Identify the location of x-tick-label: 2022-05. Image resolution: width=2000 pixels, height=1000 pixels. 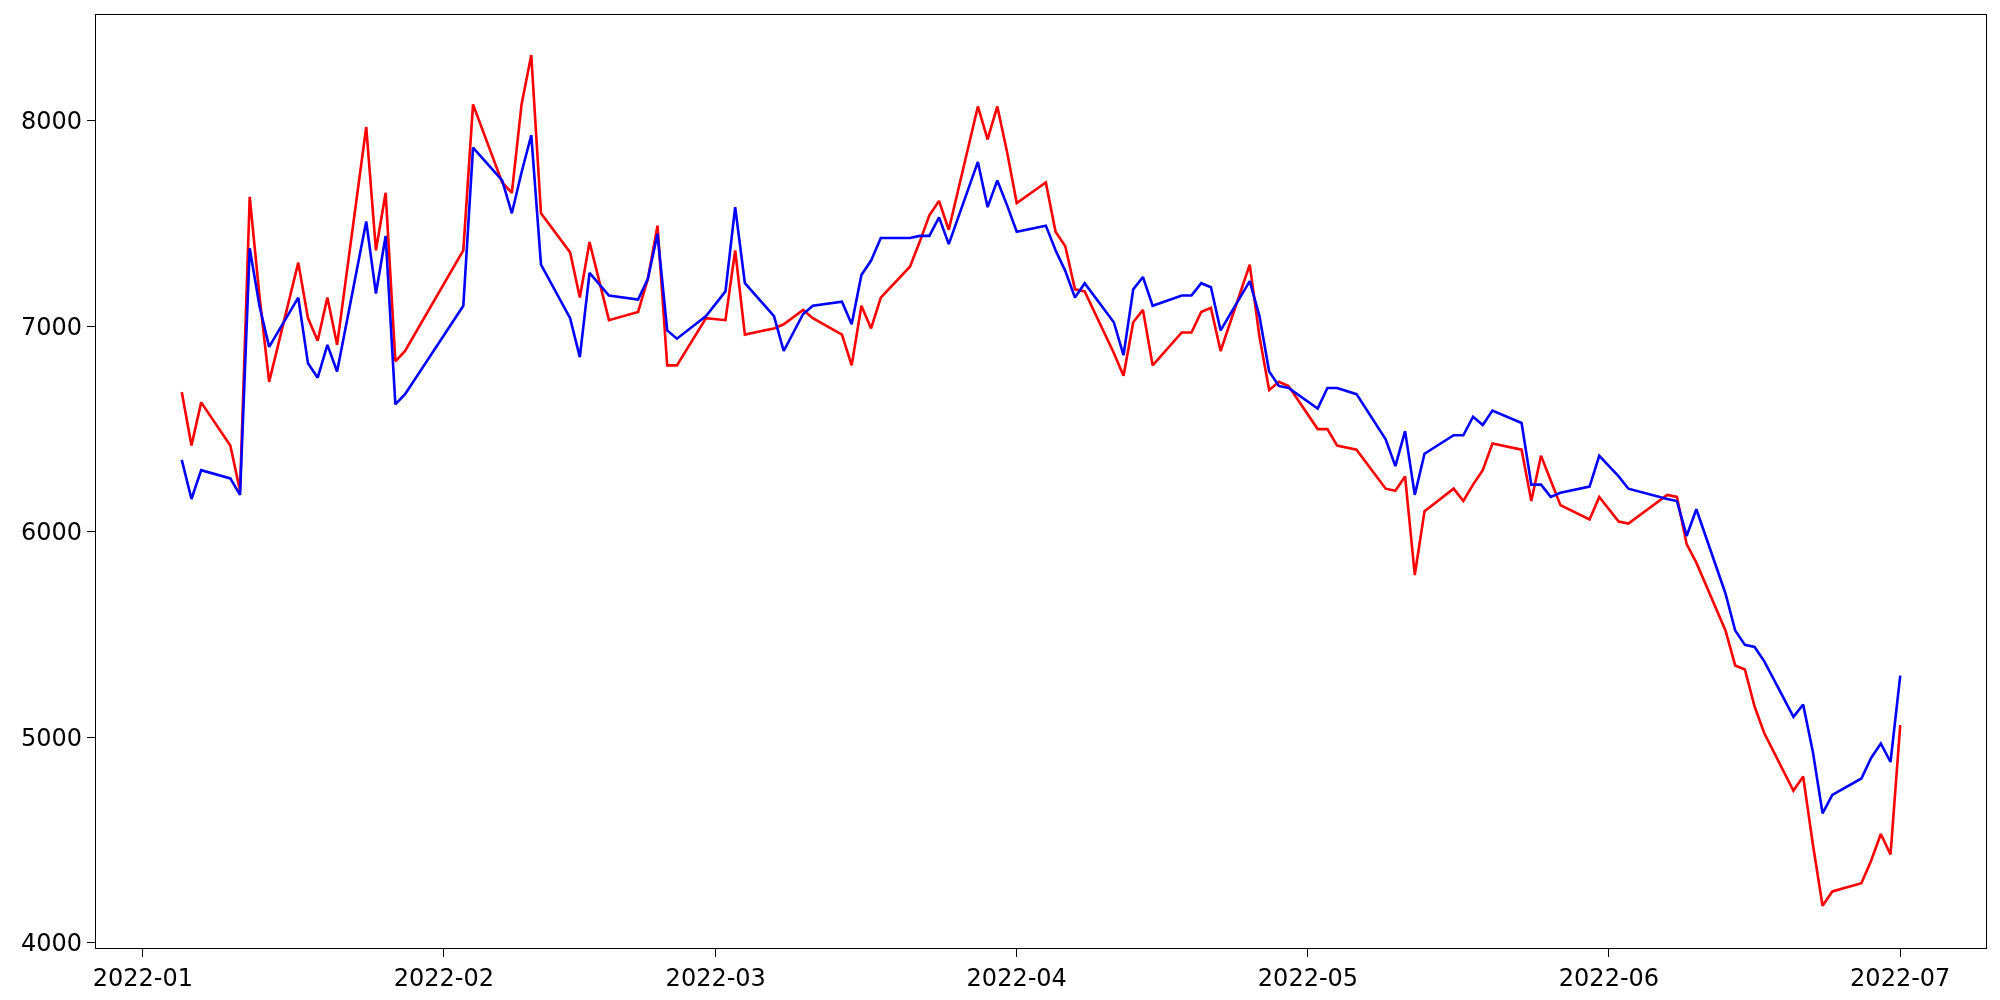
(1308, 977).